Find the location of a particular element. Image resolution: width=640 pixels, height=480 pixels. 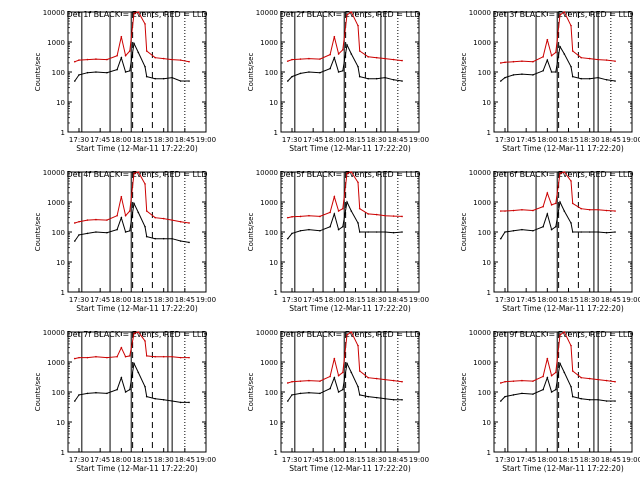

x-axis-label: Start Time (12-Mar-11 17:22:20) is located at coordinates (563, 148).